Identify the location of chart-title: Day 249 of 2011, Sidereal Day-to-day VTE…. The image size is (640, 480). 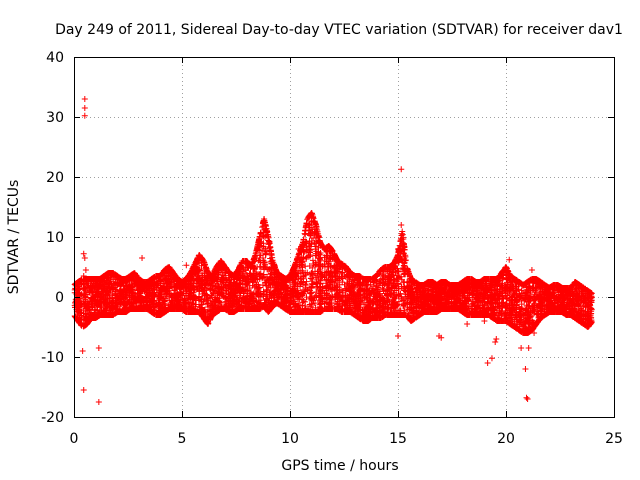
(339, 30).